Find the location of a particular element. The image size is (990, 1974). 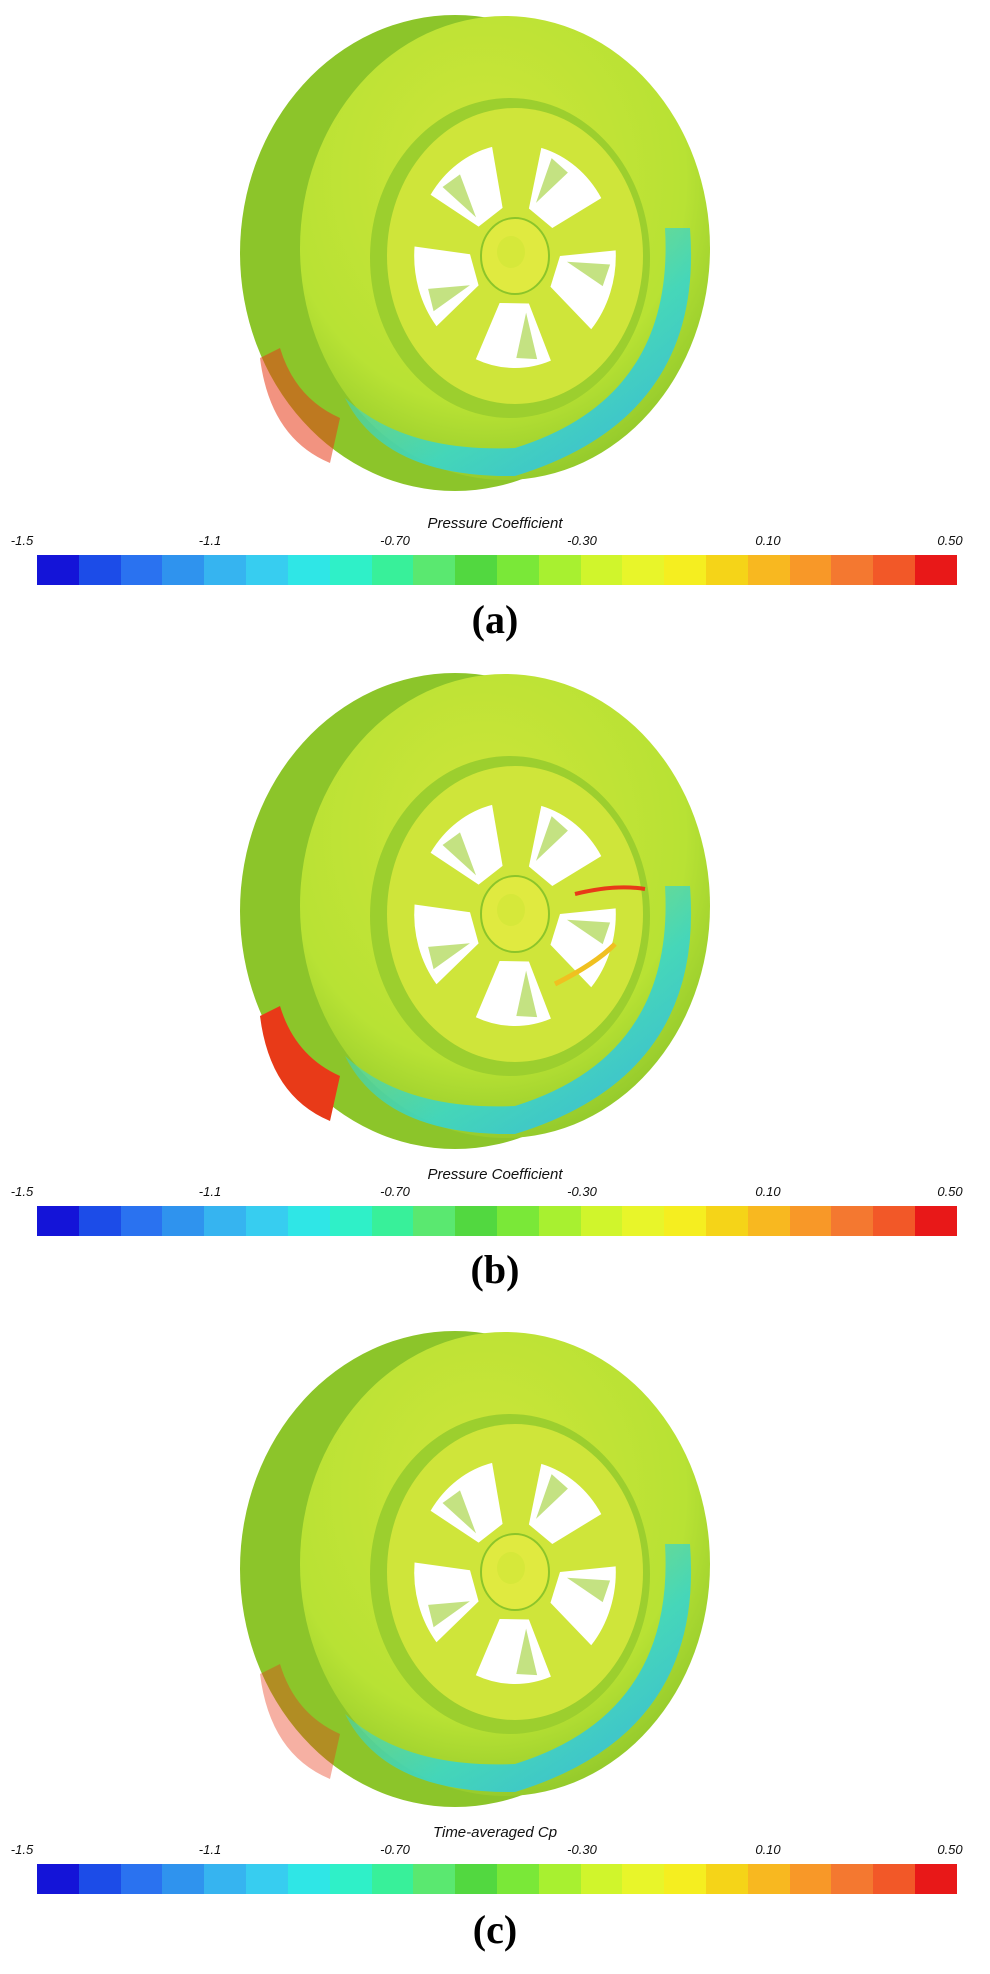

hub-high-pressure-streak is located at coordinates (610, 890).